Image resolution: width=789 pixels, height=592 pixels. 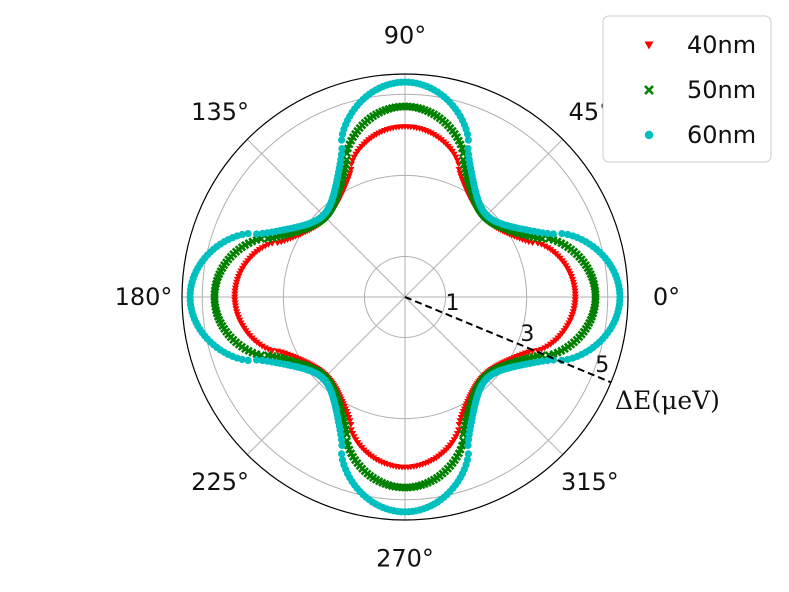 I want to click on angle-tick-label: 315°, so click(x=590, y=482).